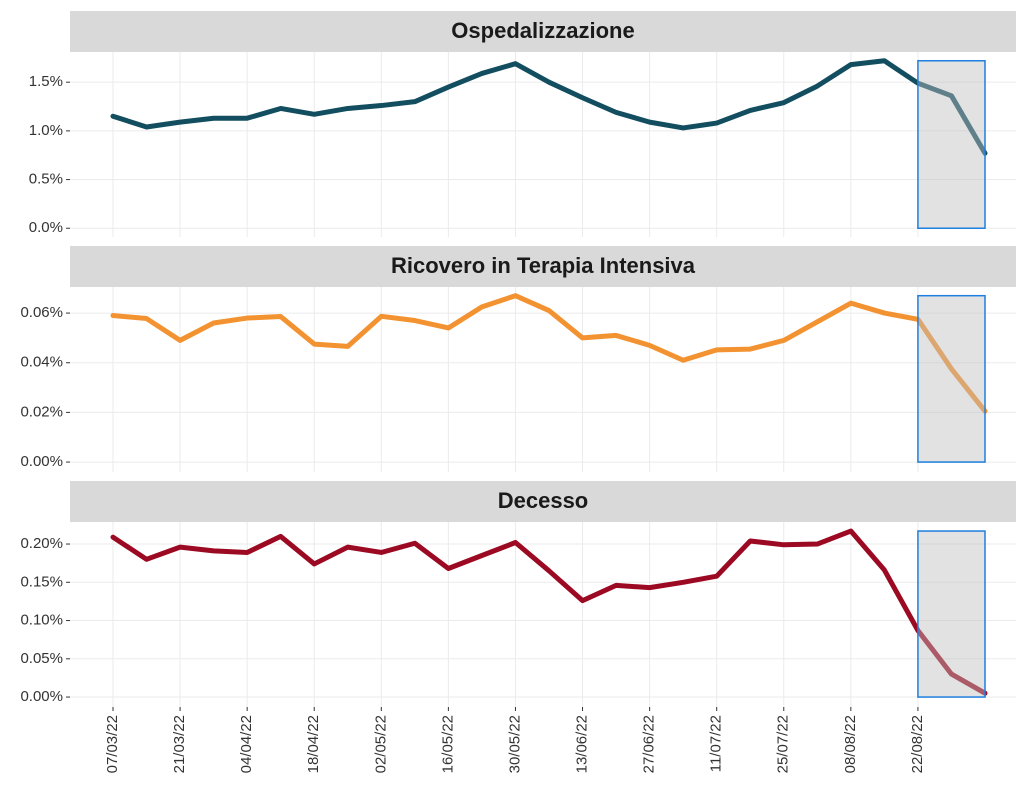 The height and width of the screenshot is (796, 1016). I want to click on panel-title: Decesso, so click(543, 500).